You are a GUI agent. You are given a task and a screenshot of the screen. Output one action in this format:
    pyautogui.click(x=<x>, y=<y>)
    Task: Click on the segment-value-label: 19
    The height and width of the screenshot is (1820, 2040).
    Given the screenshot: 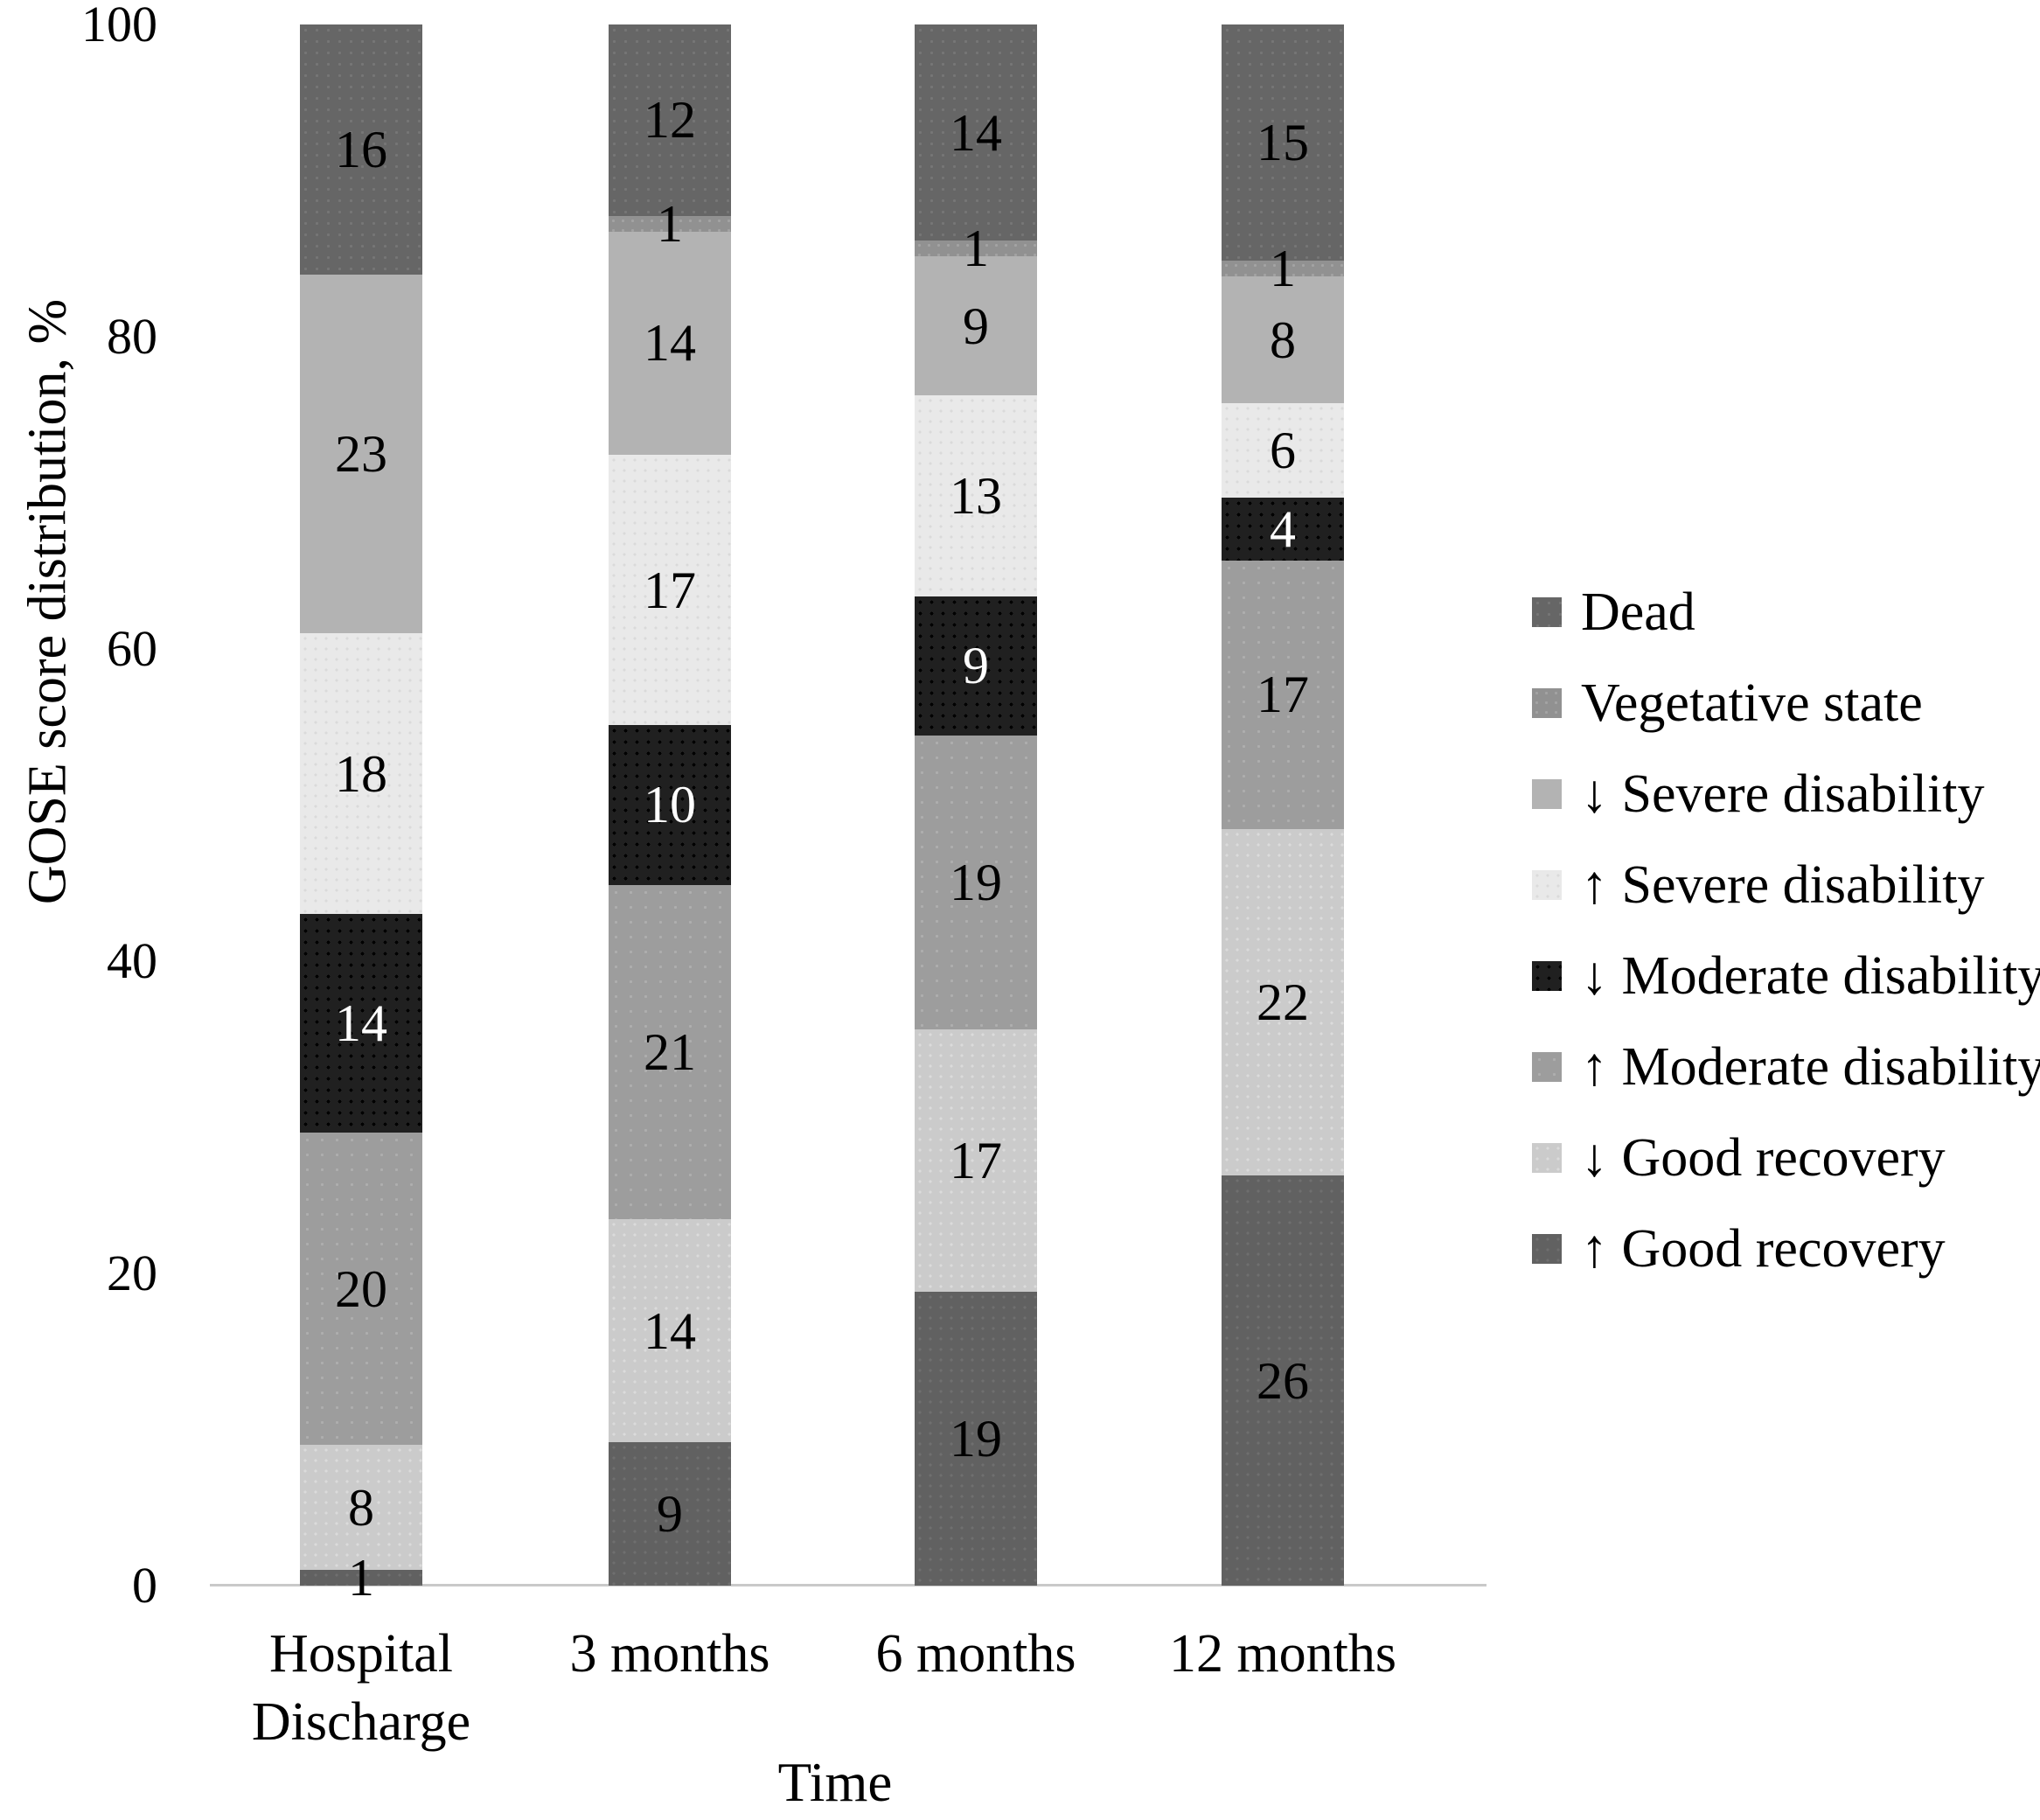 What is the action you would take?
    pyautogui.click(x=976, y=1439)
    